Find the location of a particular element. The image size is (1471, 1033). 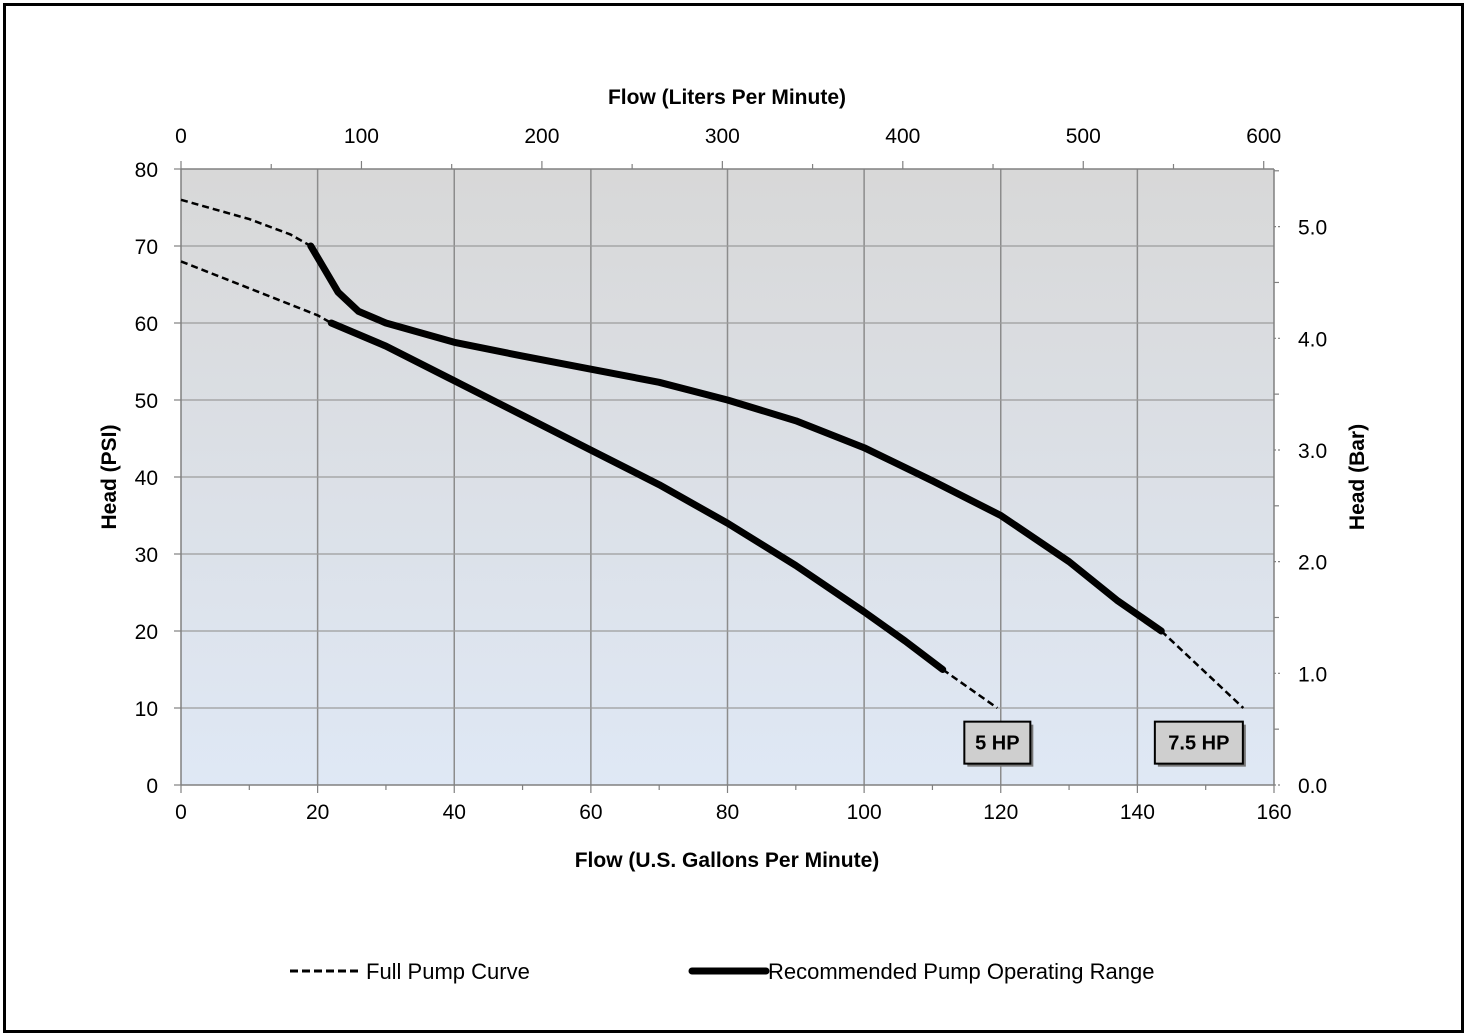

bottom-tick-label: 40 is located at coordinates (454, 812).